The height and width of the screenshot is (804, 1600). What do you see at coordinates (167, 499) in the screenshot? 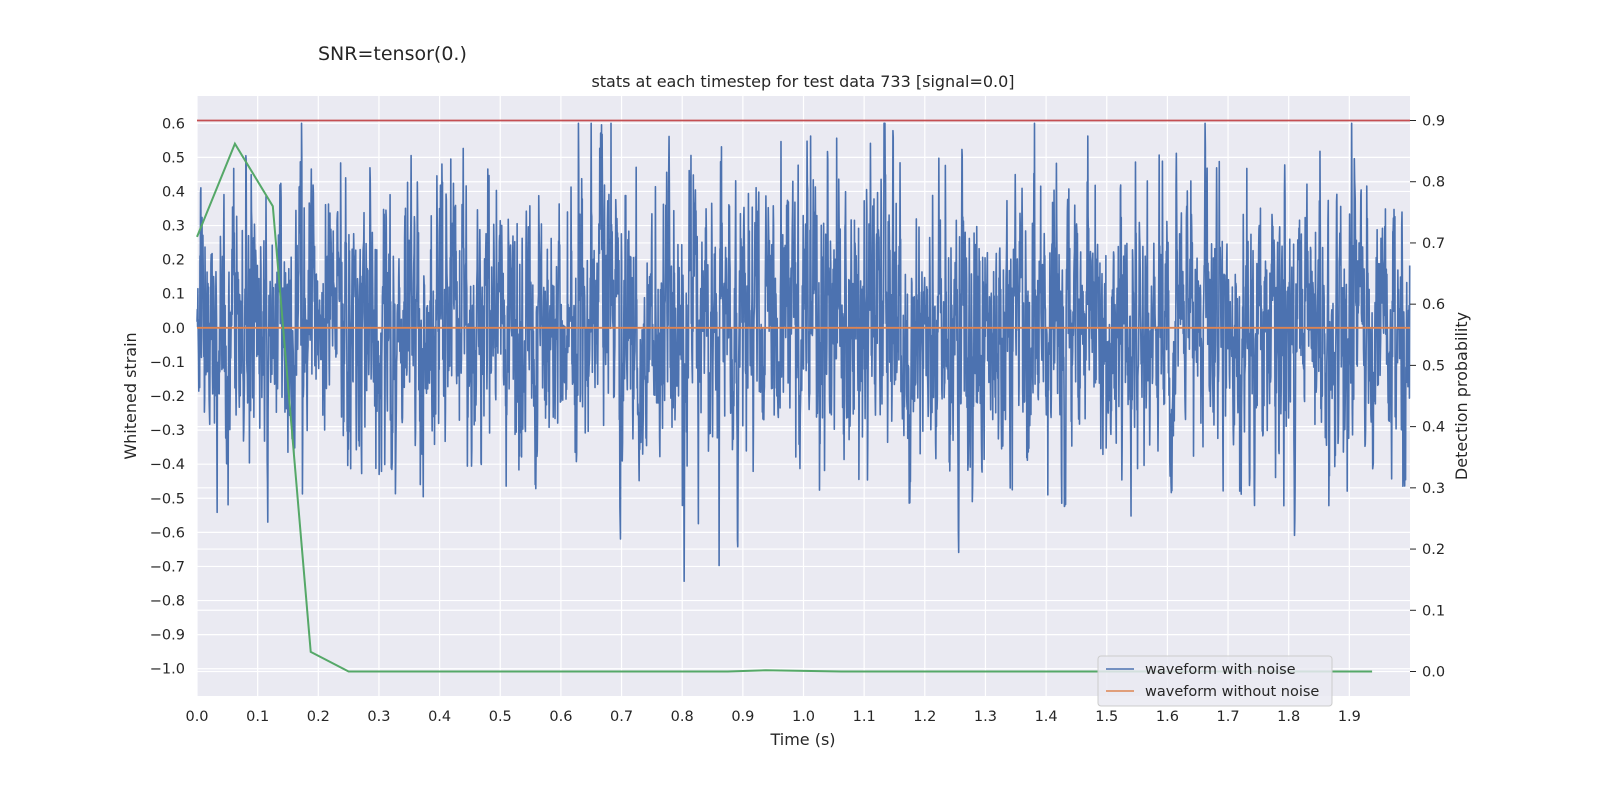
I see `y-tick-label: −0.5` at bounding box center [167, 499].